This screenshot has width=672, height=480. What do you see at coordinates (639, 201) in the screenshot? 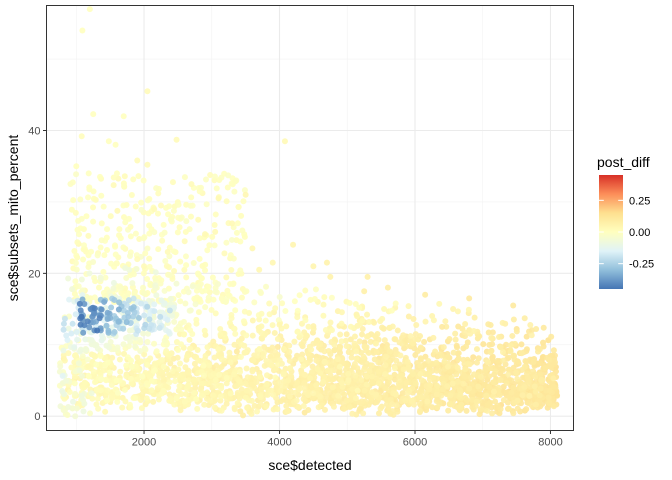
I see `legend-tick-label: 0.25` at bounding box center [639, 201].